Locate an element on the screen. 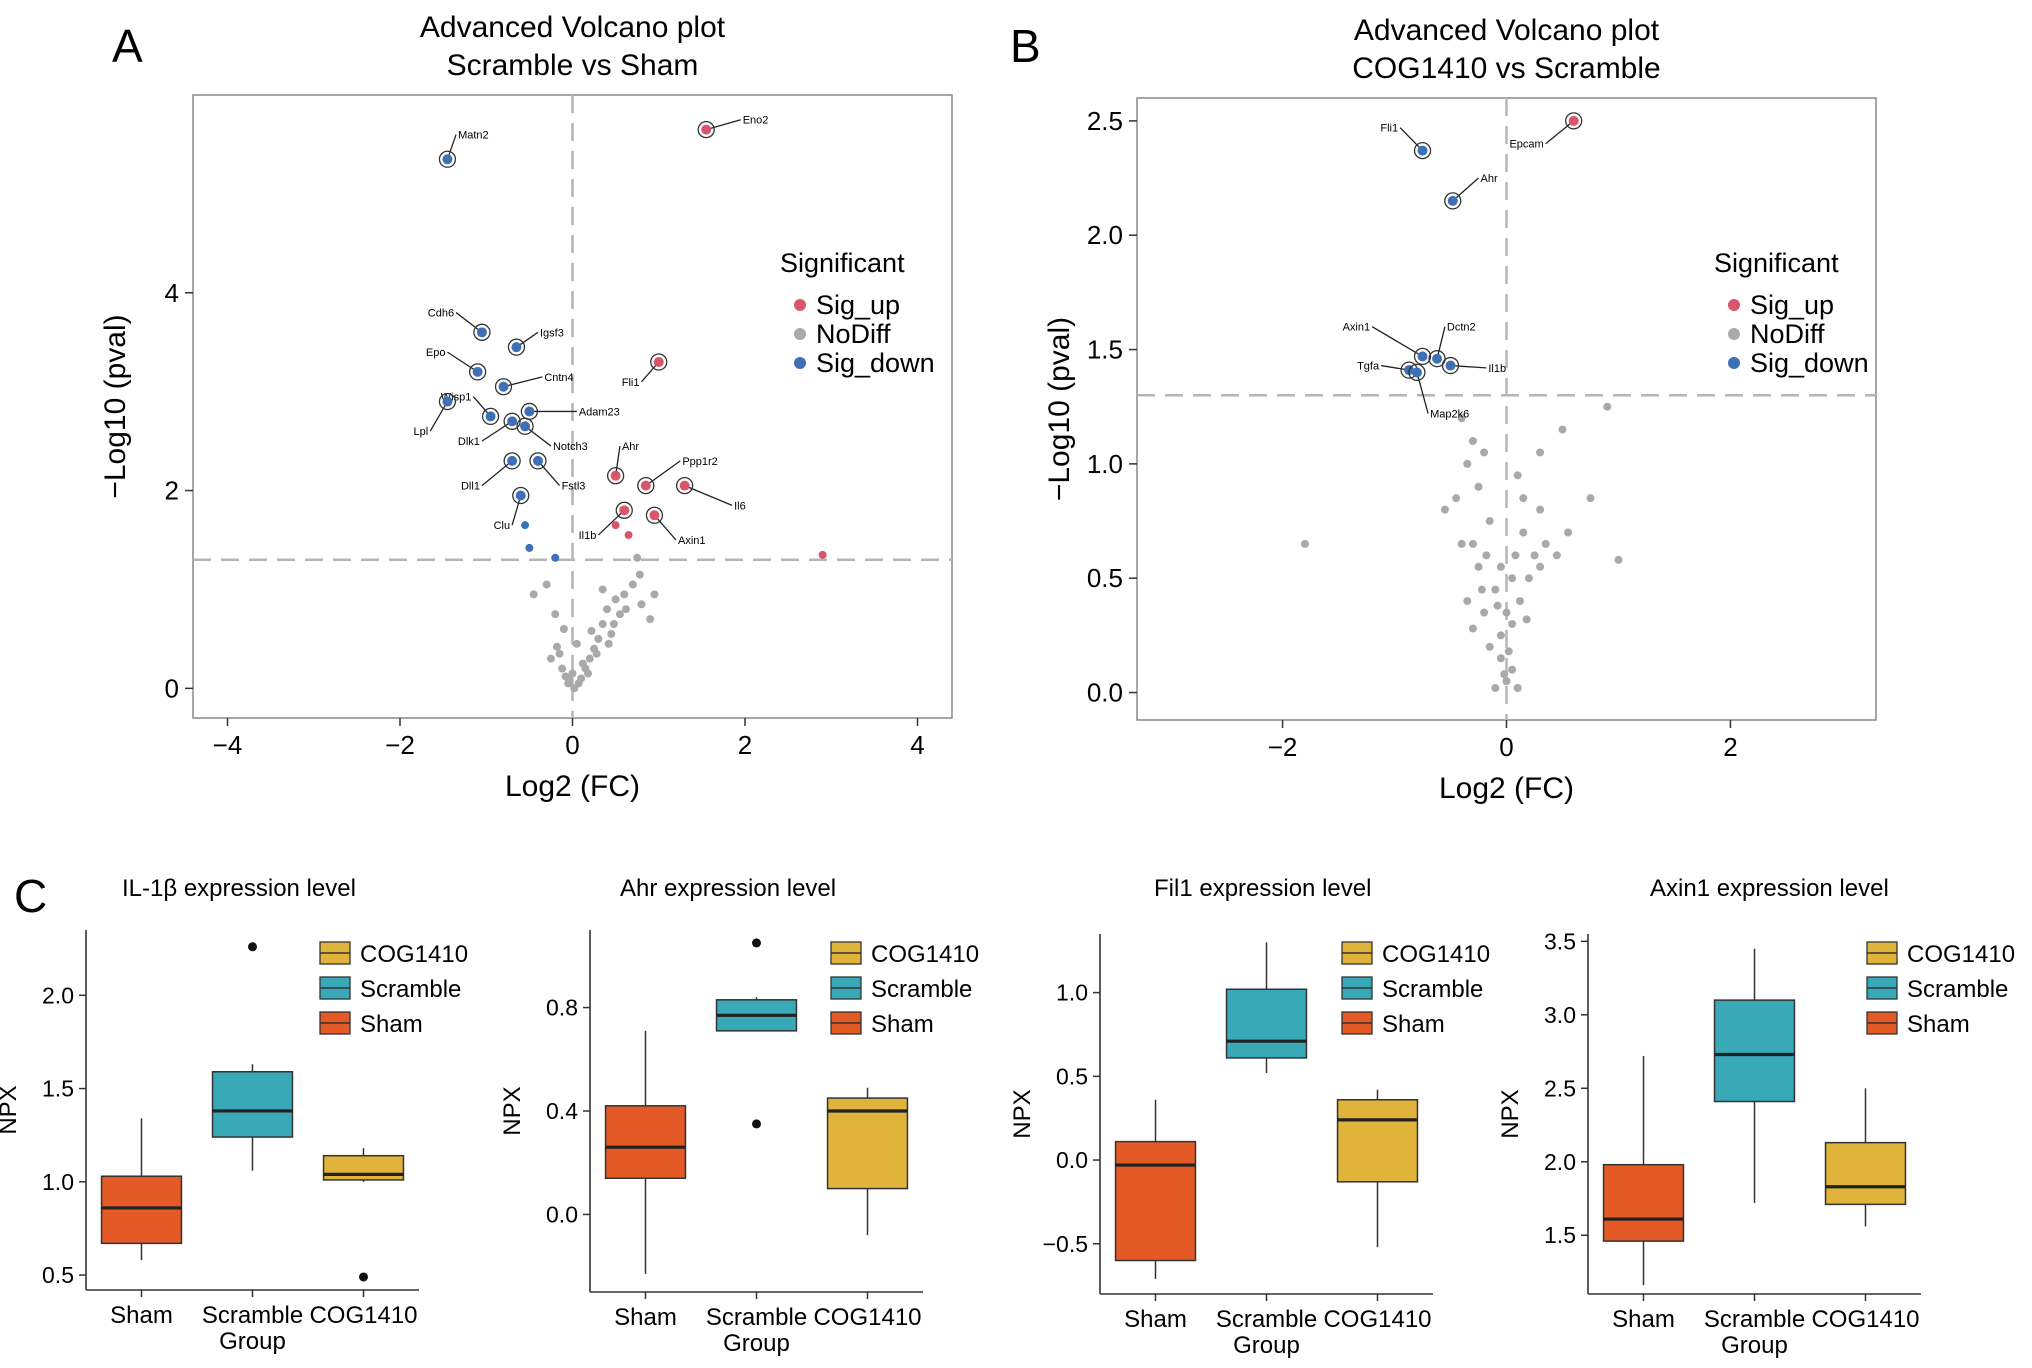  point-cdh6 is located at coordinates (481, 332).